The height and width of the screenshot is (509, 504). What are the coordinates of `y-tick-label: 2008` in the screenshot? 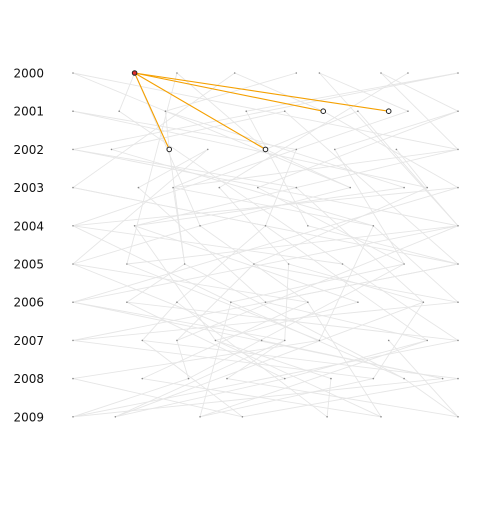 It's located at (28, 379).